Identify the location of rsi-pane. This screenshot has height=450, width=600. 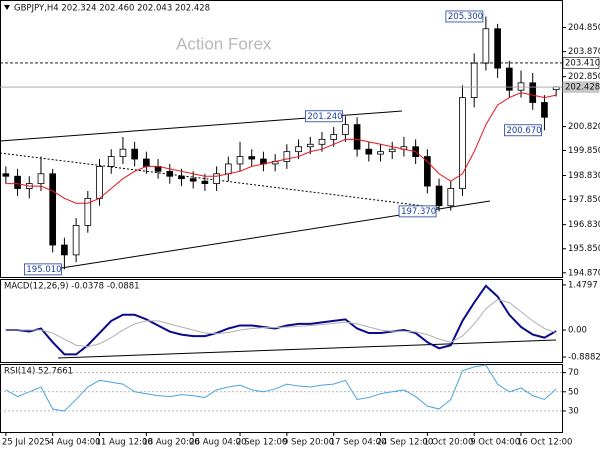
(281, 398).